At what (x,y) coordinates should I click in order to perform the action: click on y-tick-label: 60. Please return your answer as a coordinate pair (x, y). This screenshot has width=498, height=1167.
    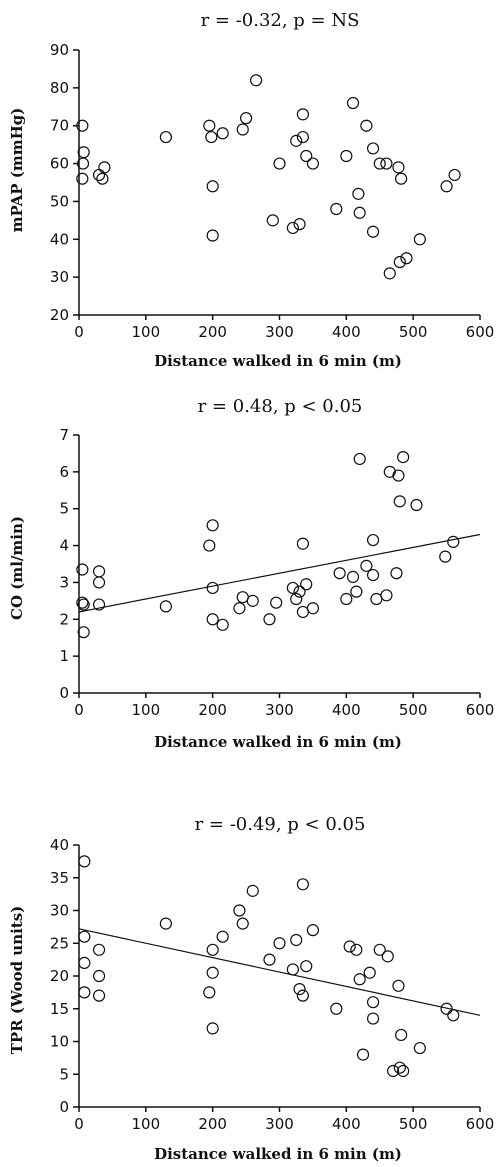
    Looking at the image, I should click on (59, 164).